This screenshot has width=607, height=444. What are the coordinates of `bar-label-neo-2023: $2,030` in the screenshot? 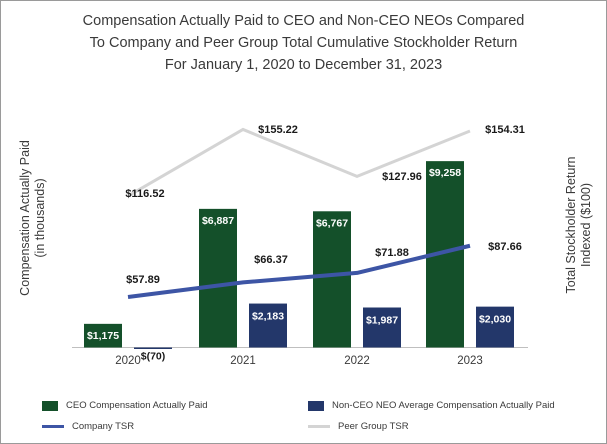 It's located at (495, 320).